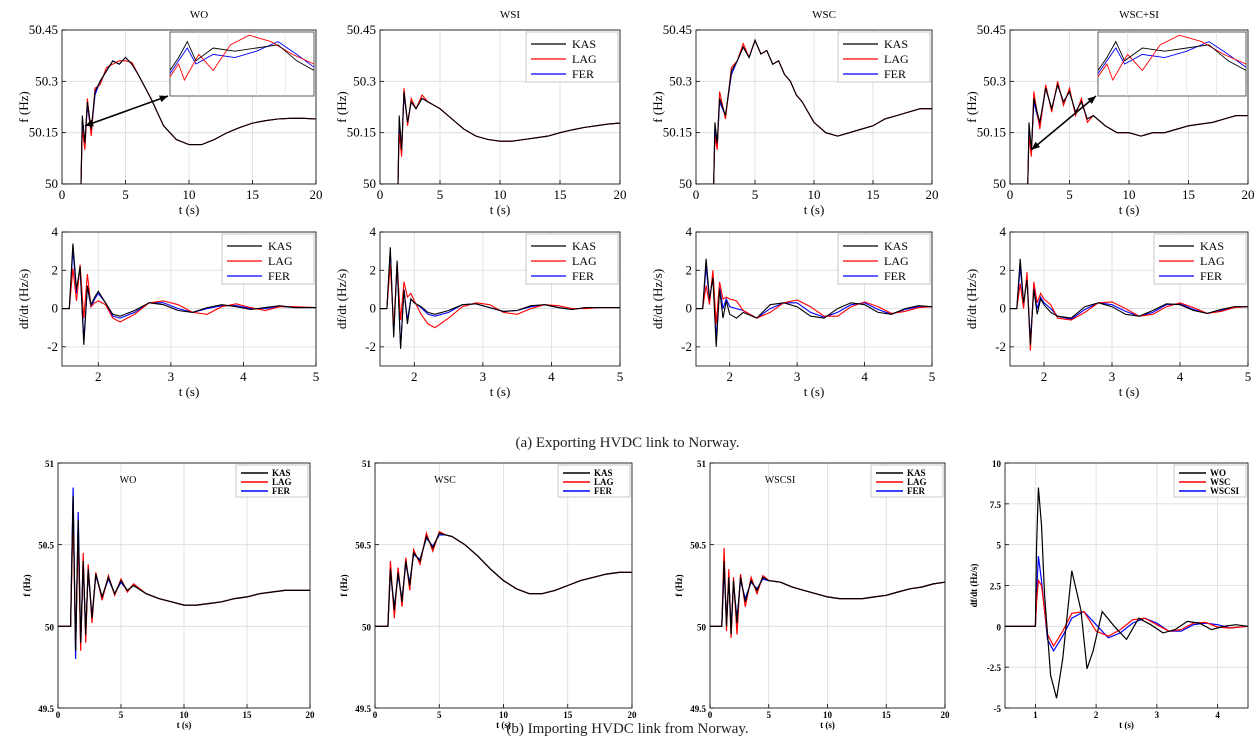 Image resolution: width=1255 pixels, height=748 pixels. What do you see at coordinates (996, 587) in the screenshot?
I see `y-tick-label: 2.5` at bounding box center [996, 587].